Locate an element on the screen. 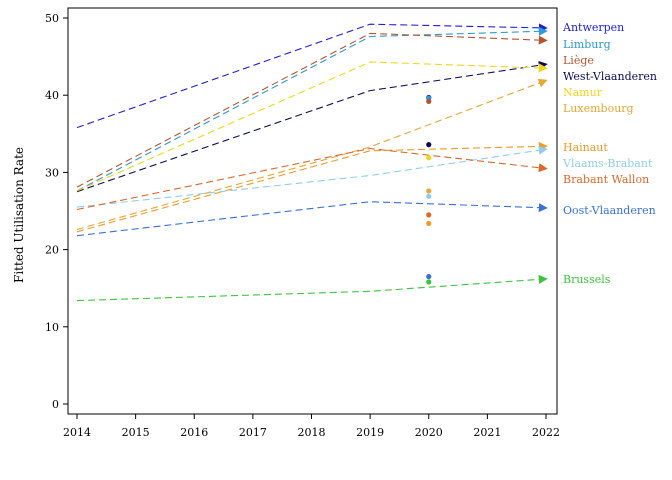 This screenshot has height=480, width=672. x-tick-label: 2014 is located at coordinates (77, 432).